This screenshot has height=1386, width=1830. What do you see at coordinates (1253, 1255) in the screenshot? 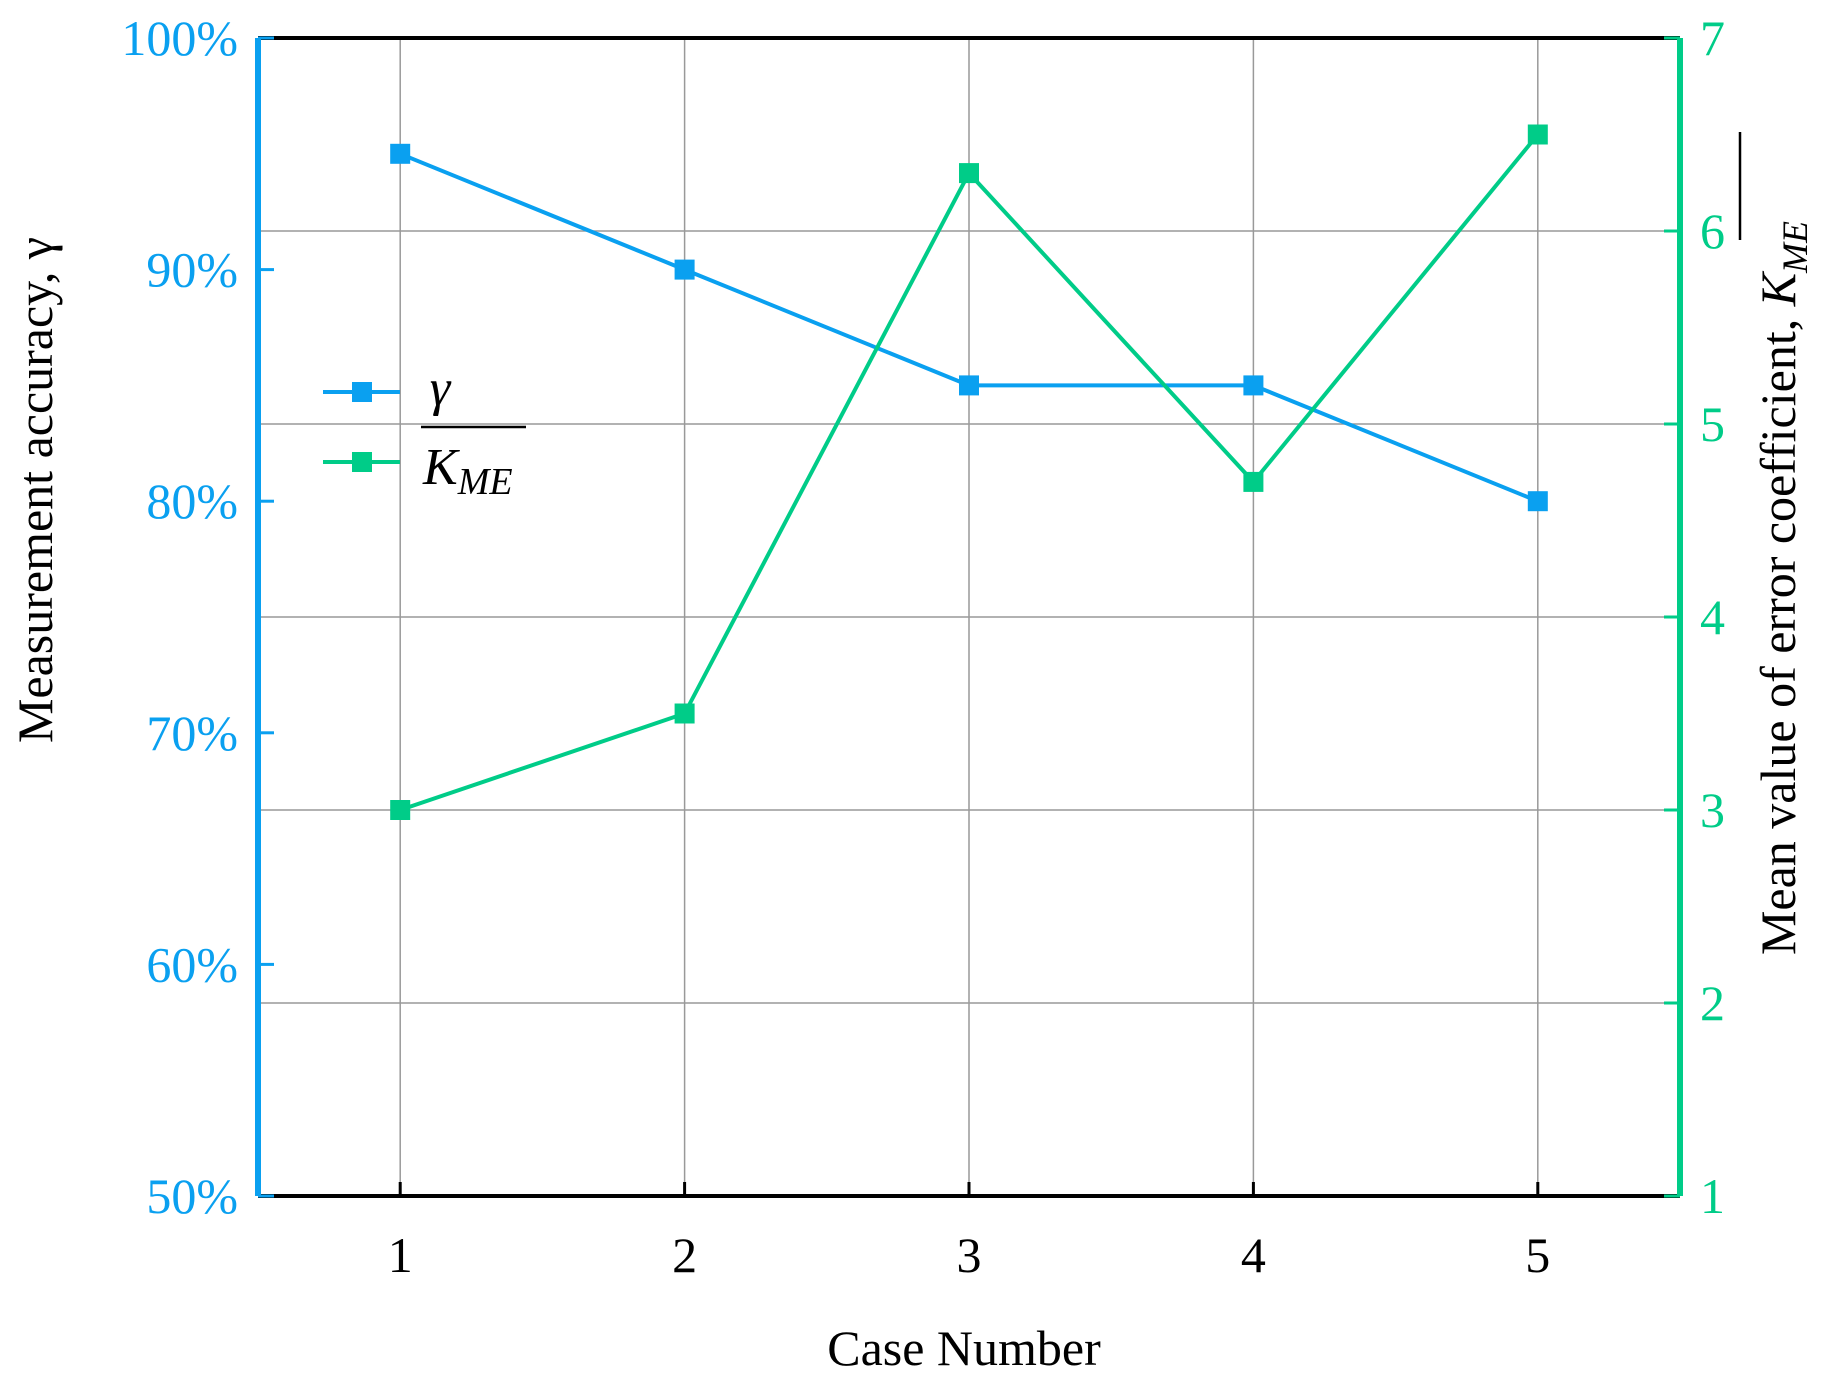
I see `x-tick-label: 4` at bounding box center [1253, 1255].